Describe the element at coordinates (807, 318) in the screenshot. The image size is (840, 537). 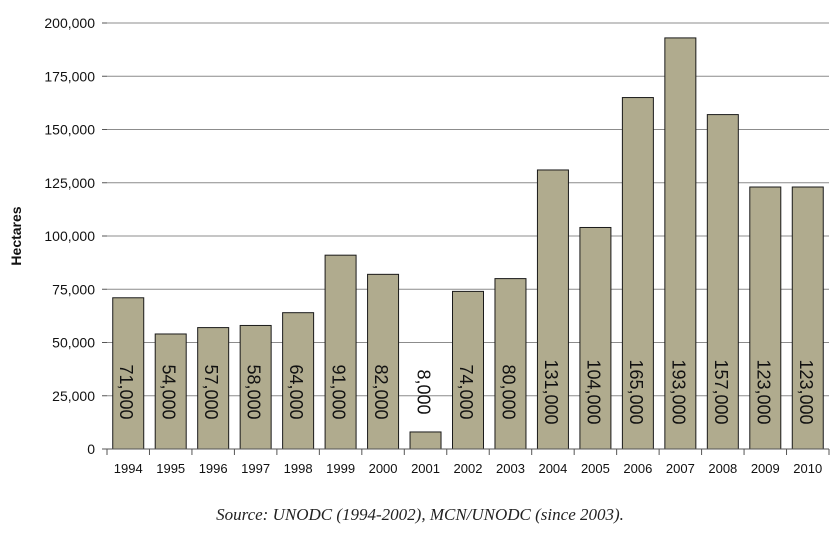
I see `bar-2010` at that location.